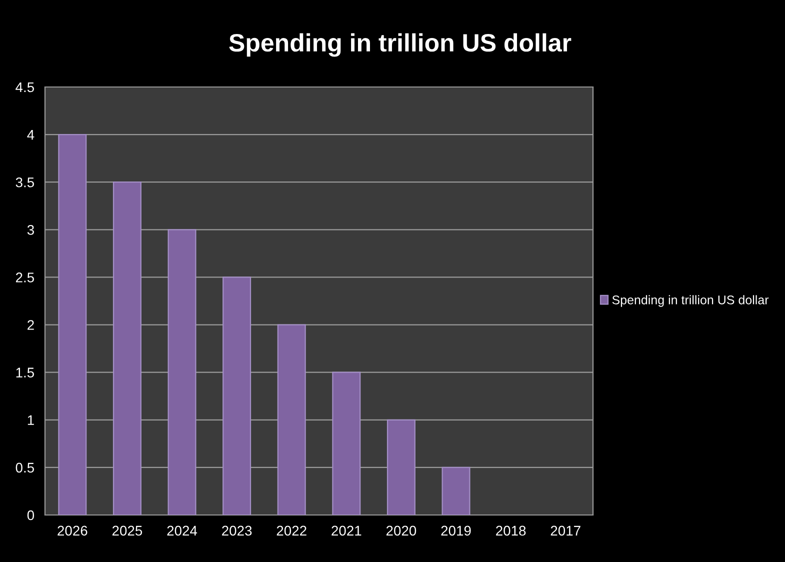 The height and width of the screenshot is (562, 785). What do you see at coordinates (291, 531) in the screenshot?
I see `x-tick-label: 2022` at bounding box center [291, 531].